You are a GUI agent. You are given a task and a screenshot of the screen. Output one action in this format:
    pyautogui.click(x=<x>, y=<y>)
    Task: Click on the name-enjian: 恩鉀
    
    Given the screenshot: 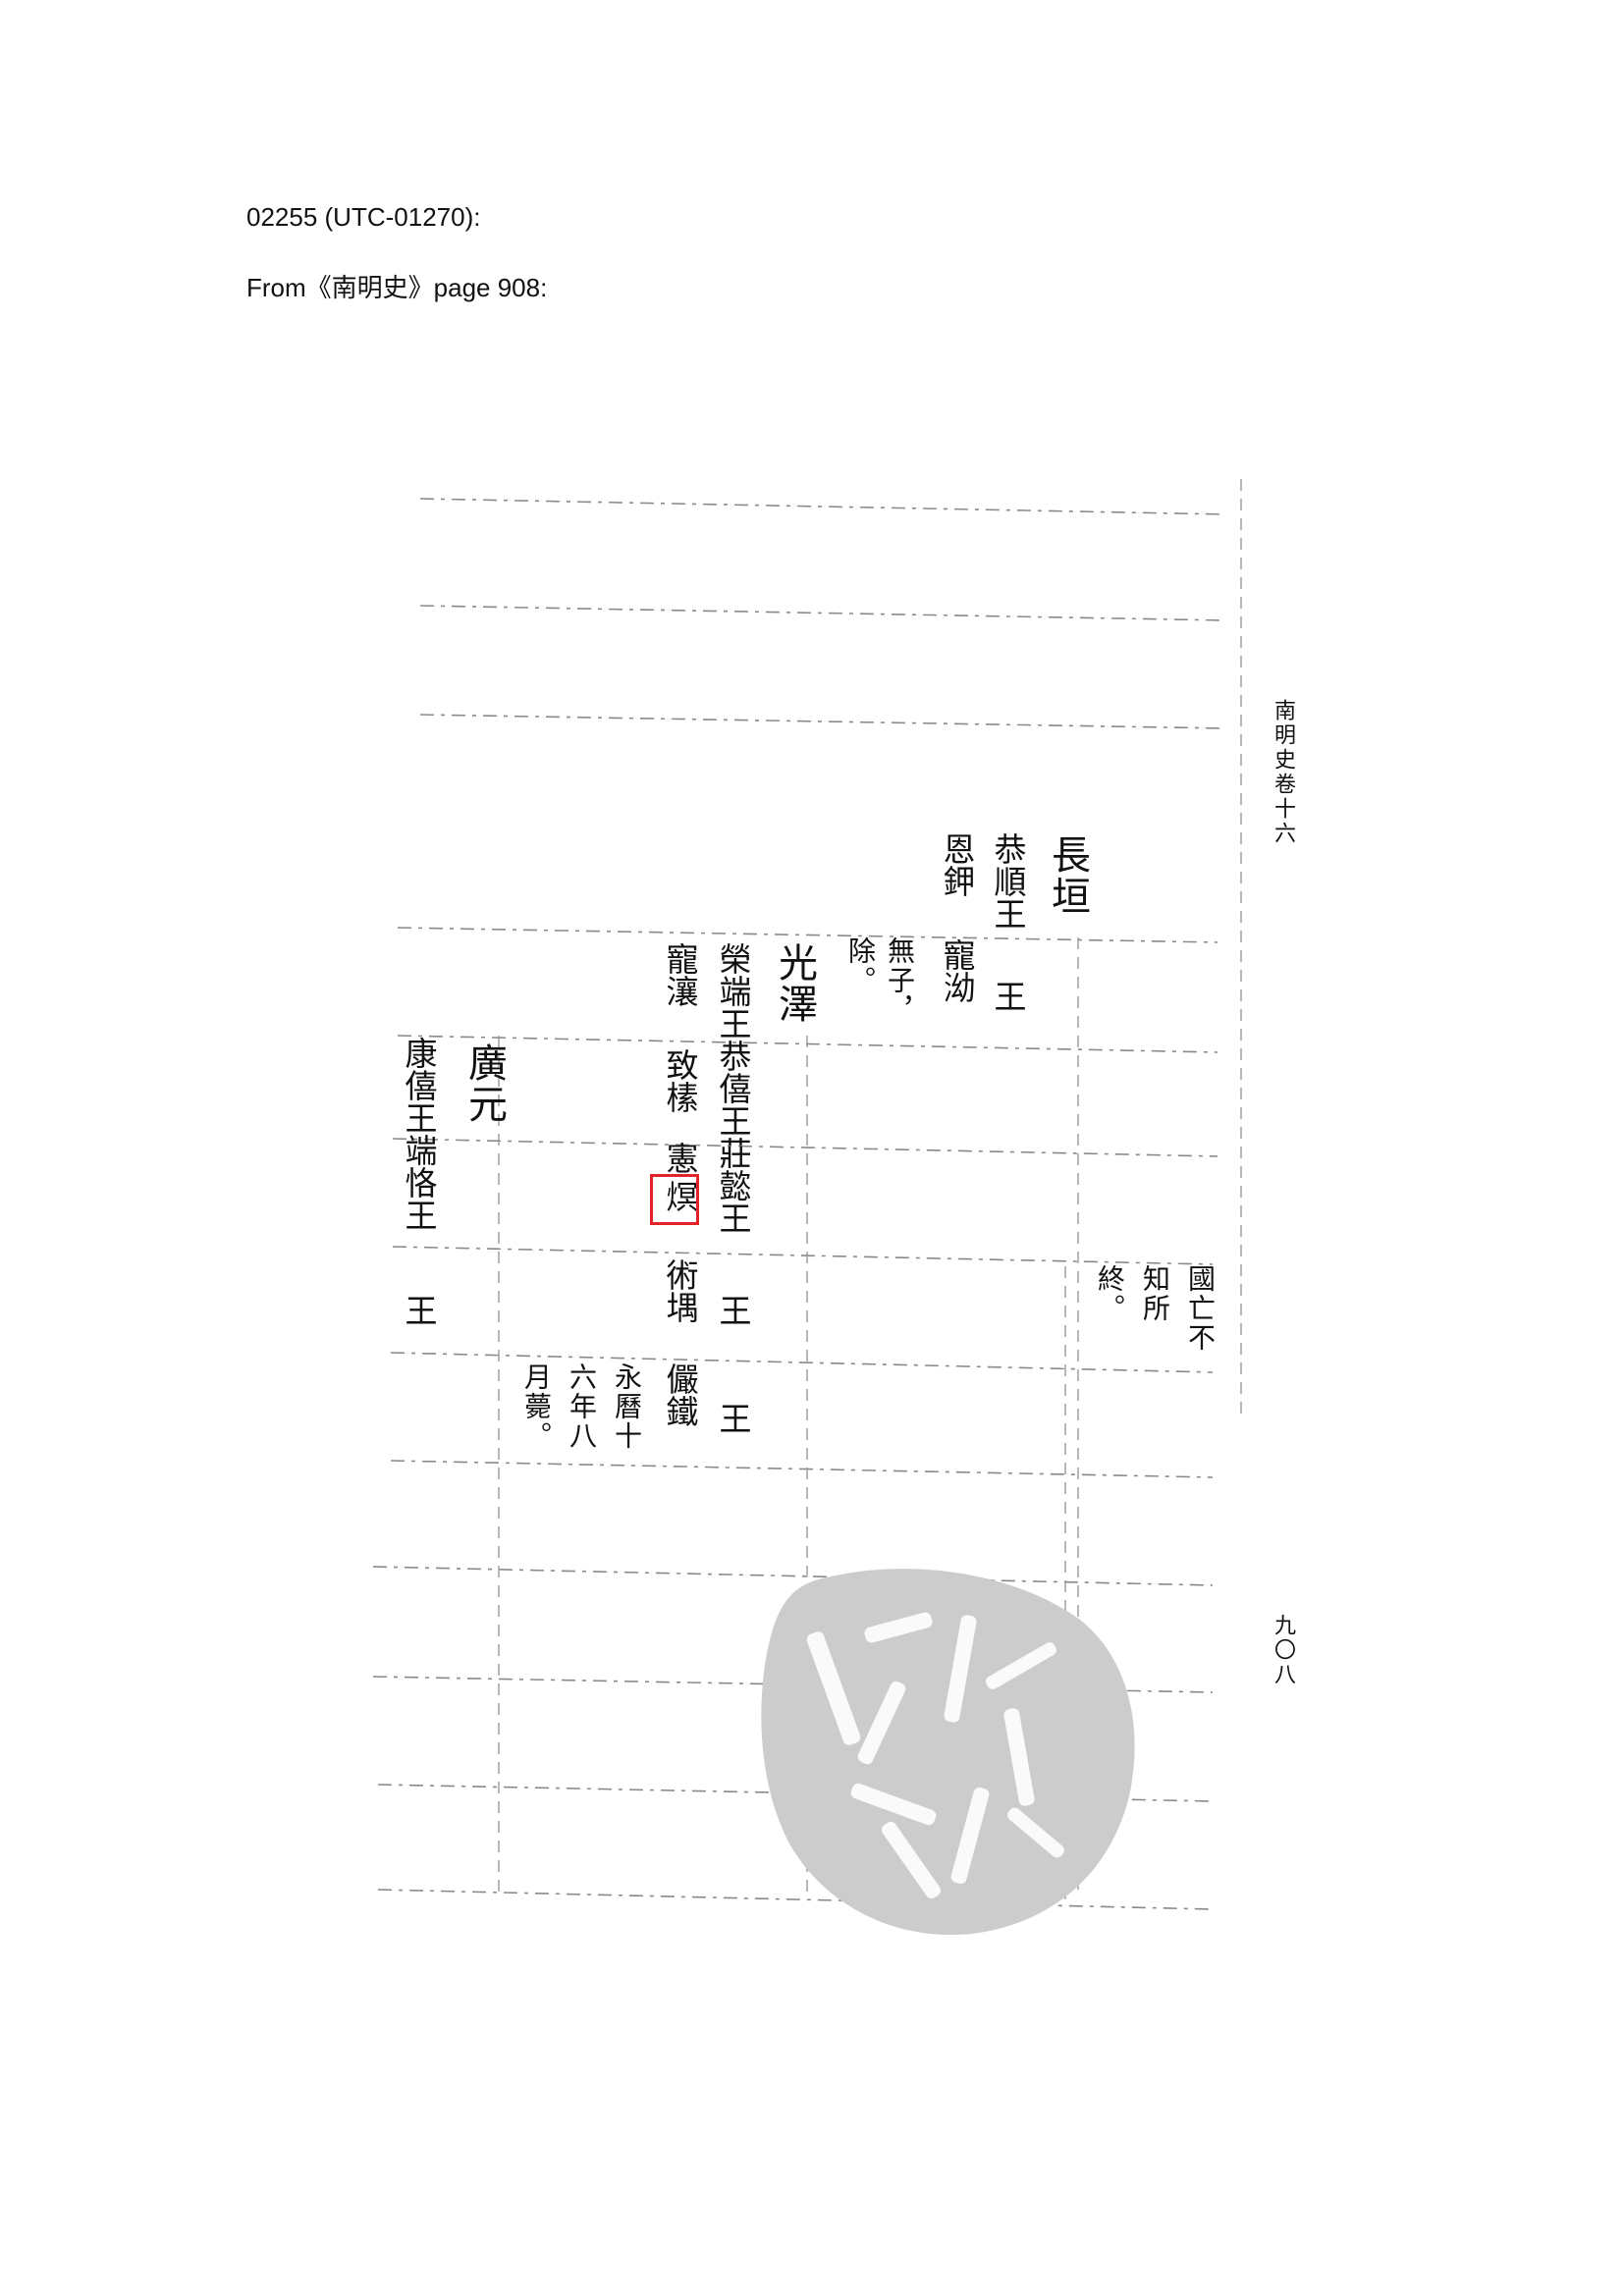 What is the action you would take?
    pyautogui.click(x=957, y=865)
    